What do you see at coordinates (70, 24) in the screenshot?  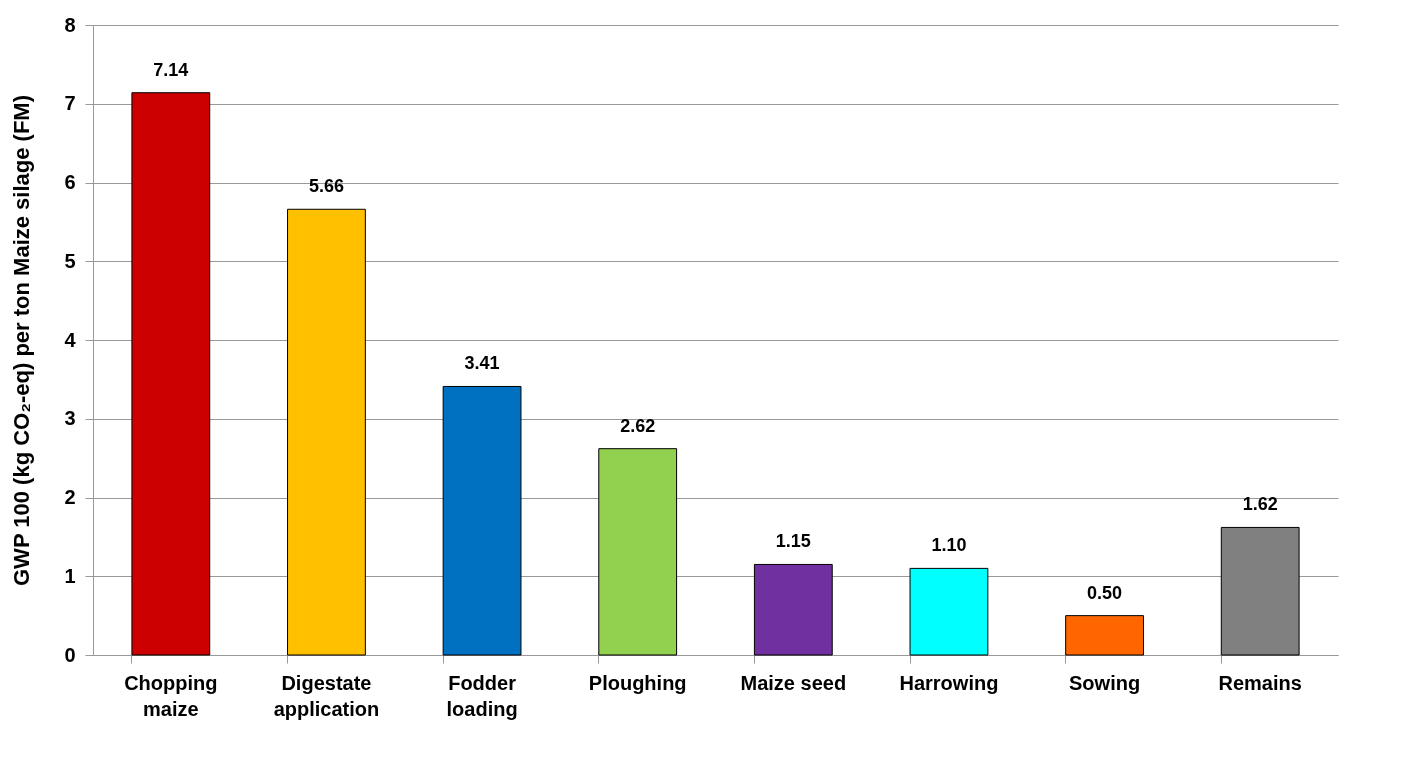 I see `y-tick-label: 8` at bounding box center [70, 24].